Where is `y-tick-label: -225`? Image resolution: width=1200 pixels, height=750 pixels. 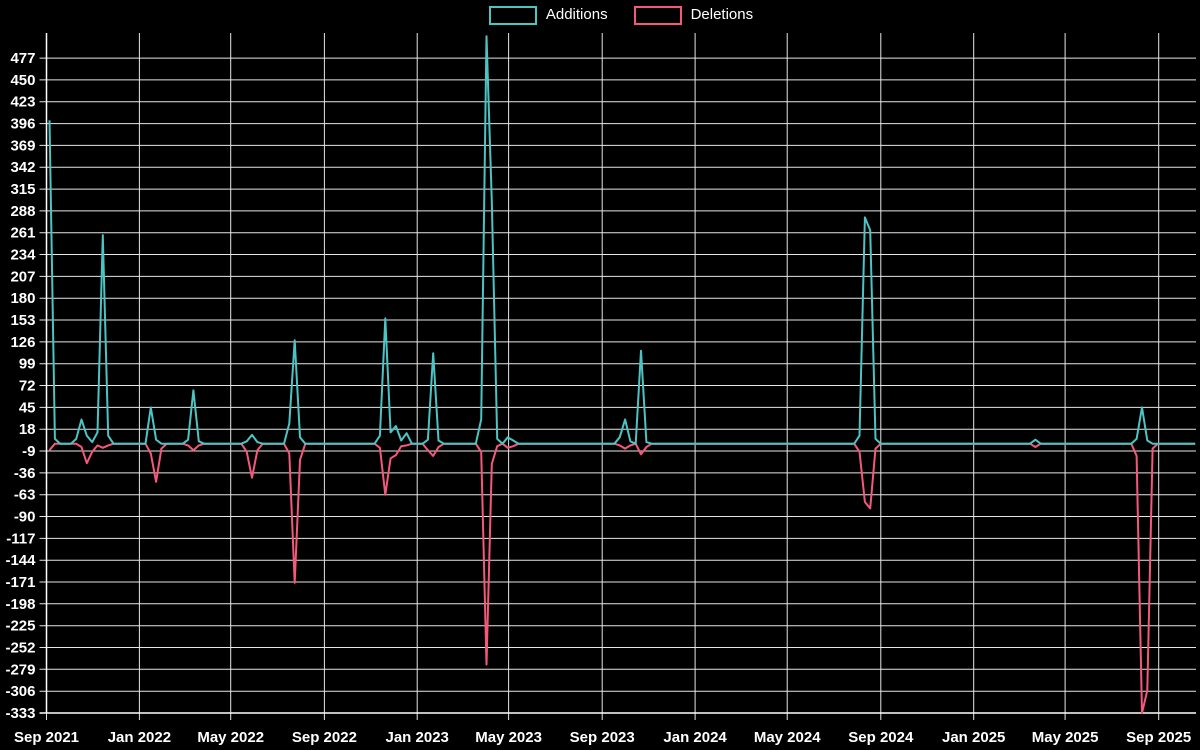 y-tick-label: -225 is located at coordinates (20, 626).